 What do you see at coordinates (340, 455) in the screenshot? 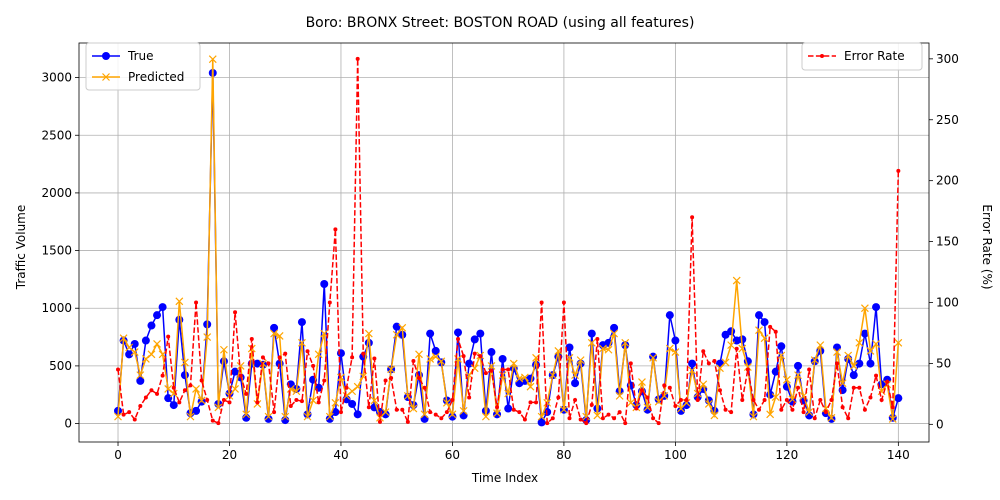
I see `x-tick-label: 40` at bounding box center [340, 455].